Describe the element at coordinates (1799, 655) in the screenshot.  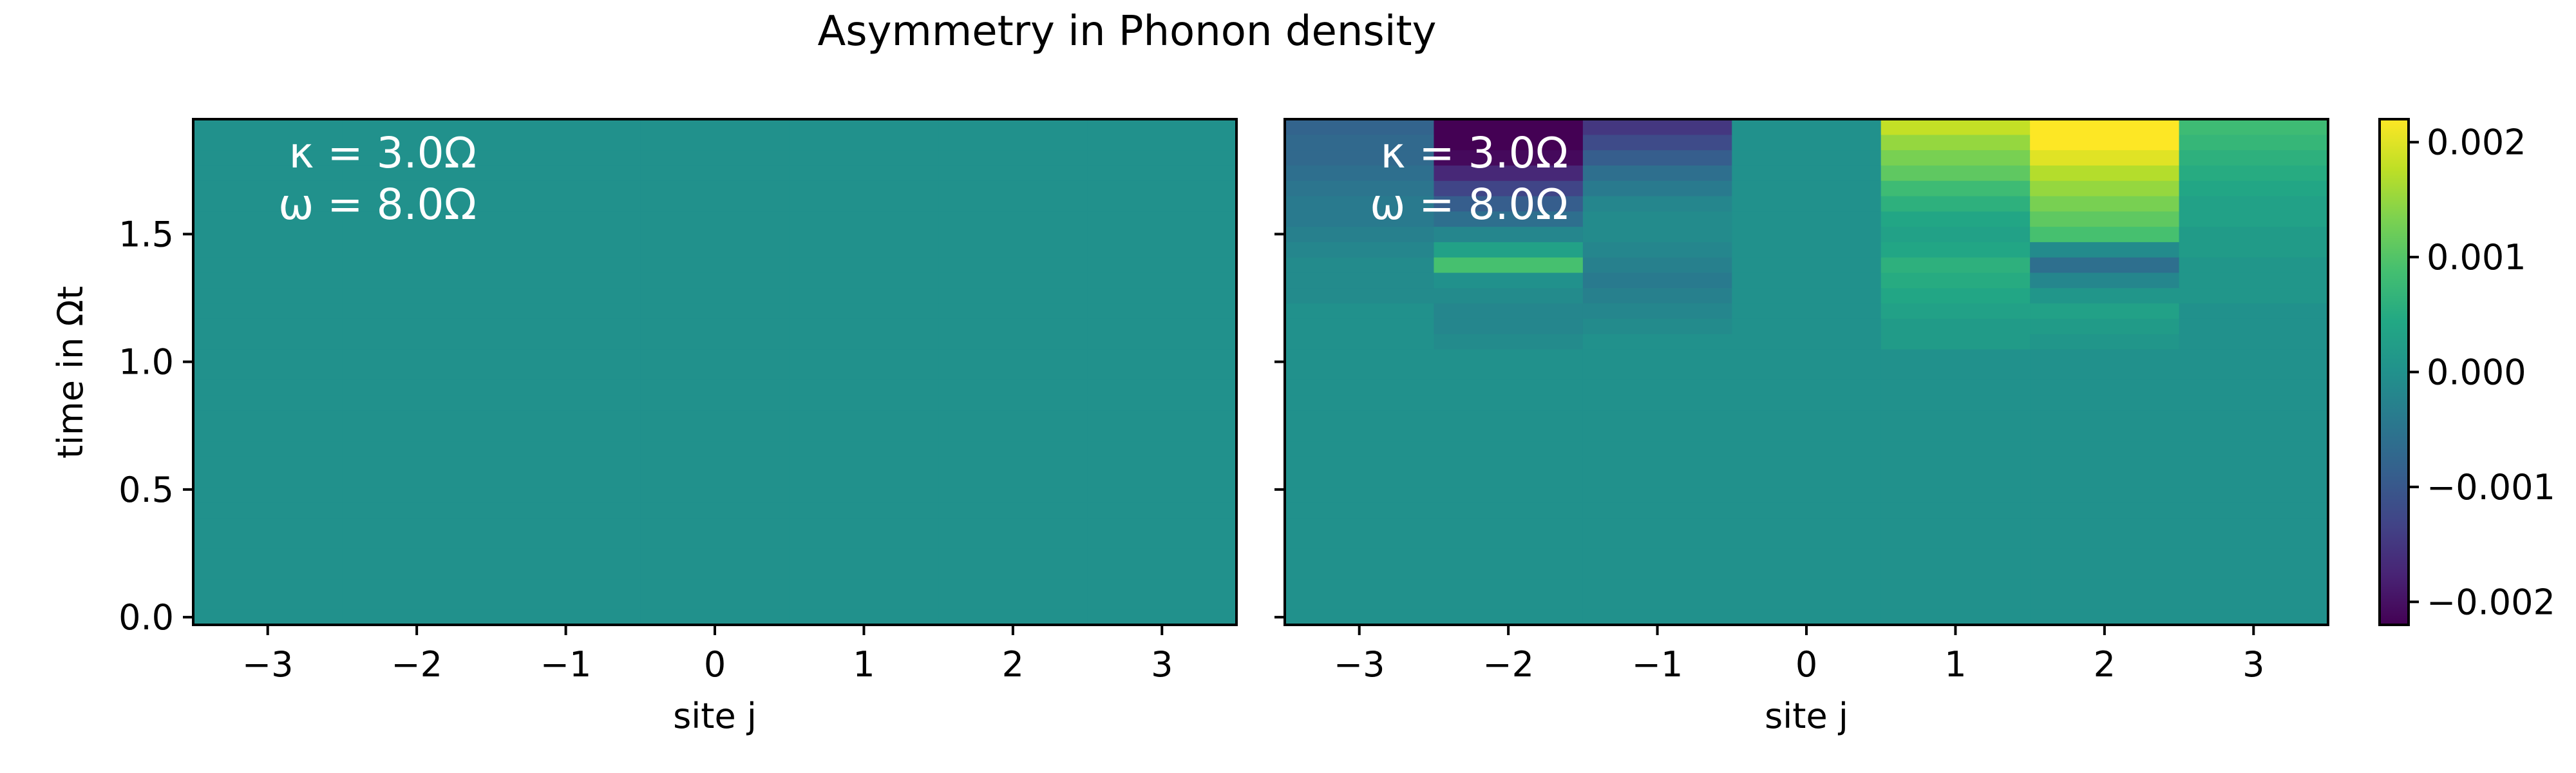
I see `x-ticks-right: −3 −2 −1 0 1 2 3` at that location.